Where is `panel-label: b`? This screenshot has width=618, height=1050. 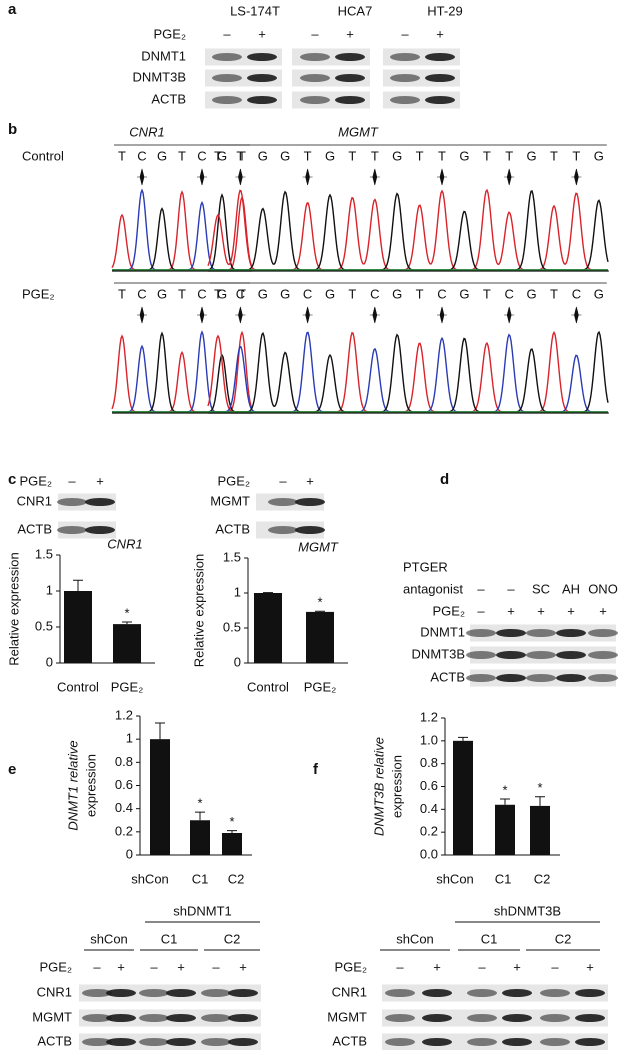
panel-label: b is located at coordinates (12, 129).